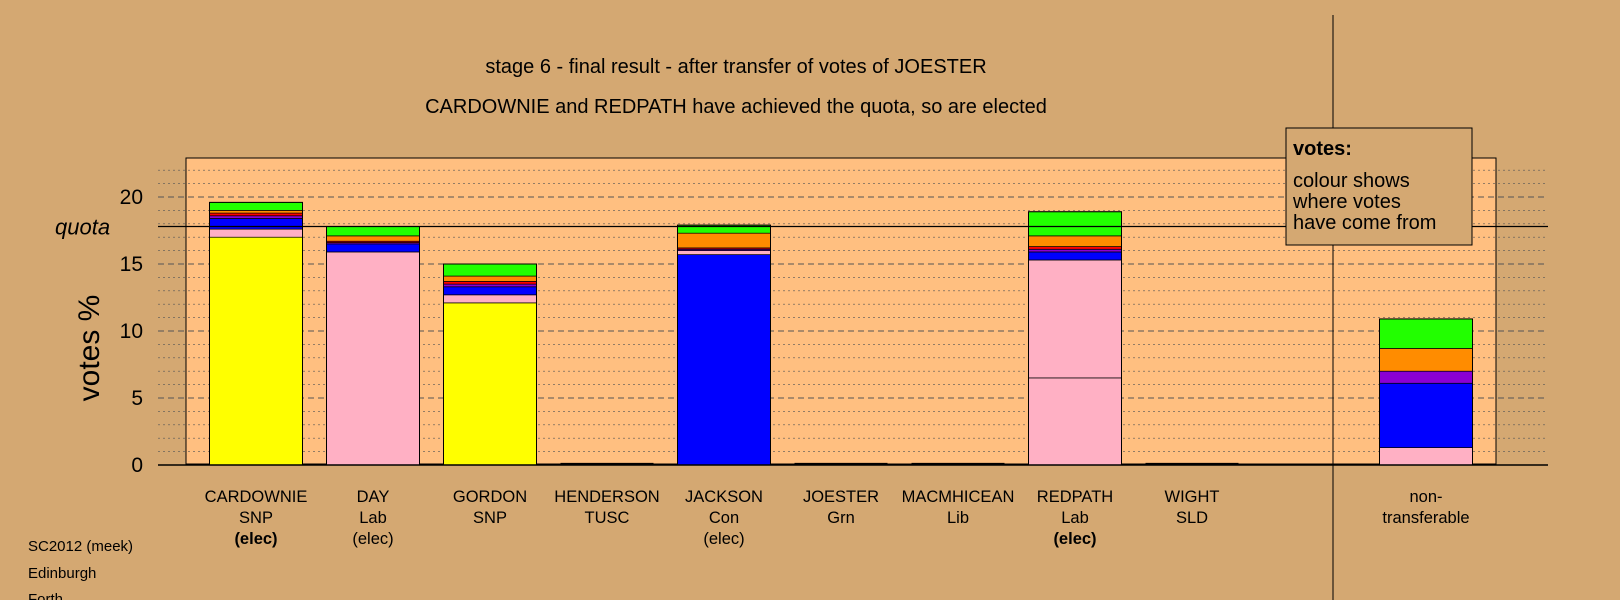 The height and width of the screenshot is (600, 1620). I want to click on x-tick-label: DAY, so click(373, 497).